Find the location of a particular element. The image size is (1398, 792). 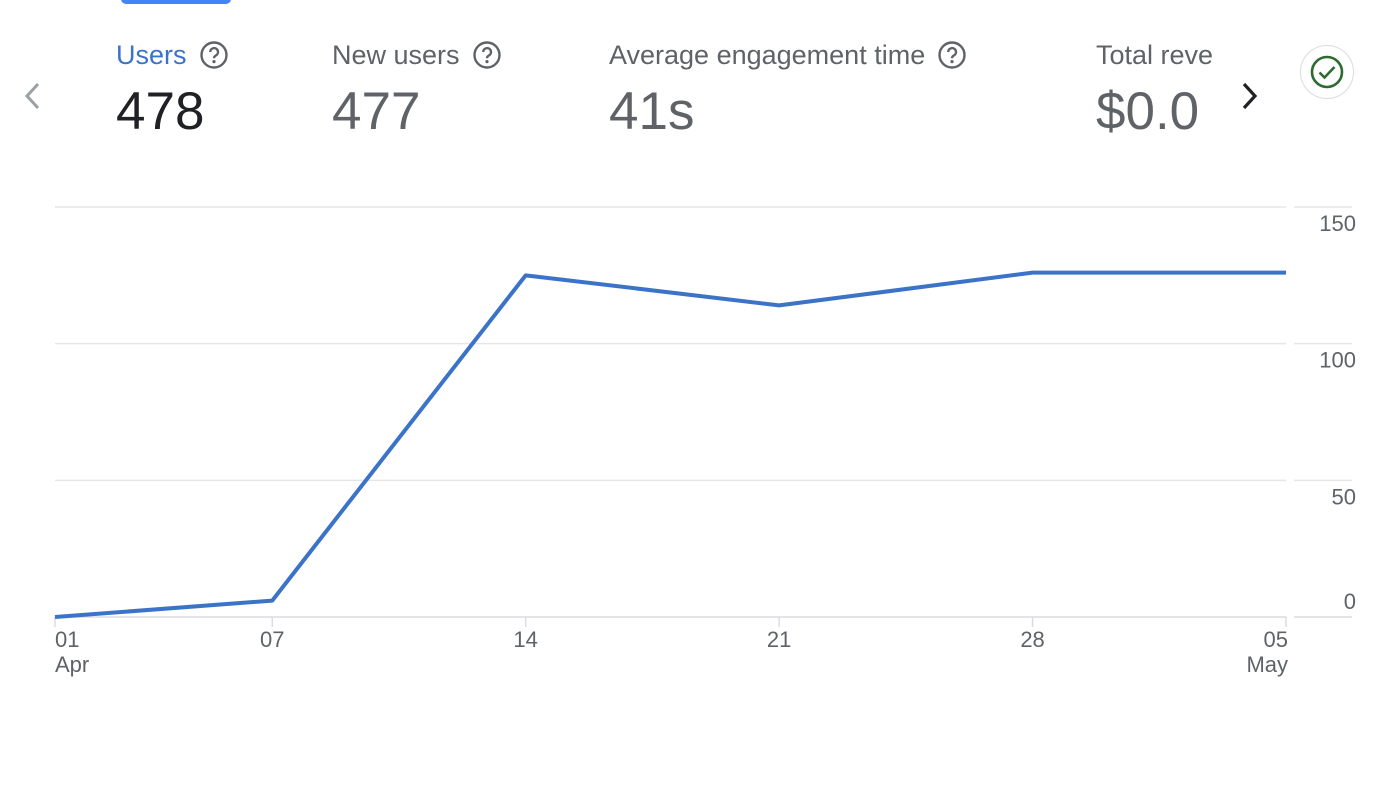

chevron-right-icon is located at coordinates (1250, 96).